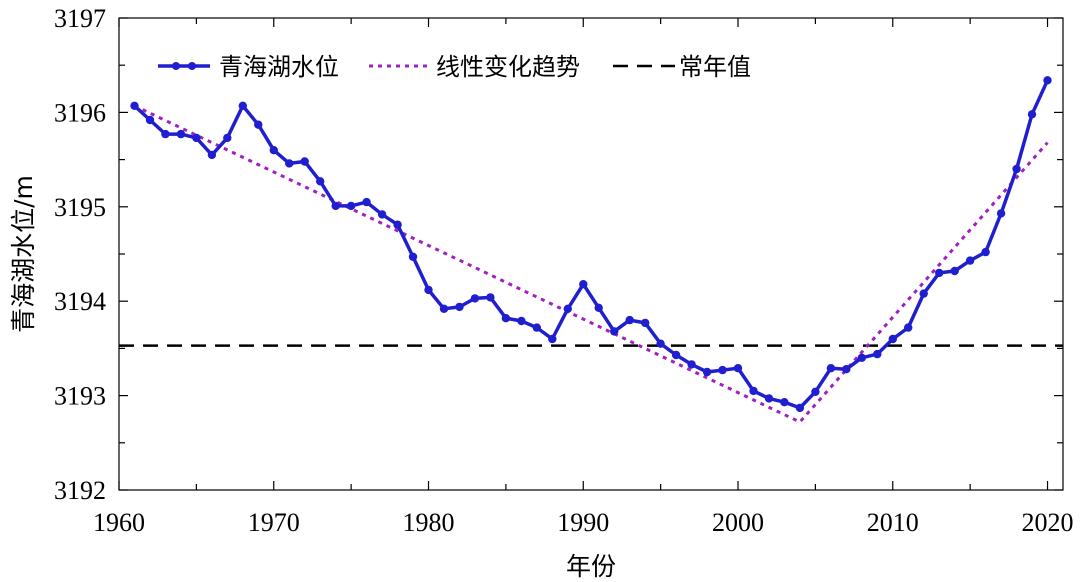  Describe the element at coordinates (591, 566) in the screenshot. I see `x-axis-title: 年份` at that location.